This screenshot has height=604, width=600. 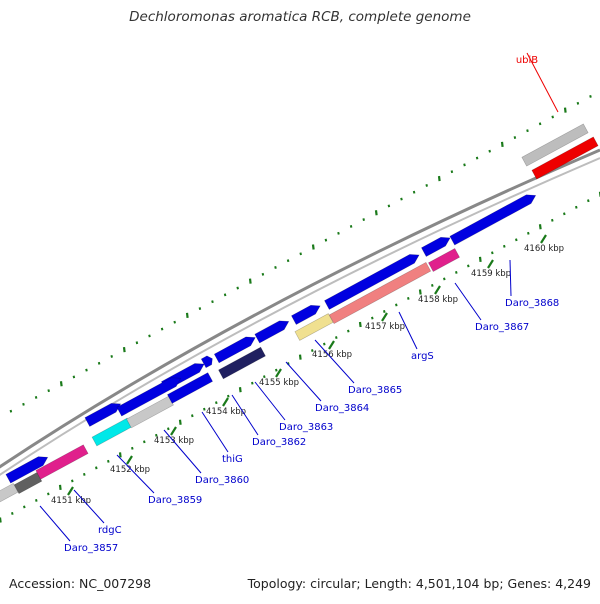 I want to click on accession-text: Accession: NC_007298, so click(x=80, y=583).